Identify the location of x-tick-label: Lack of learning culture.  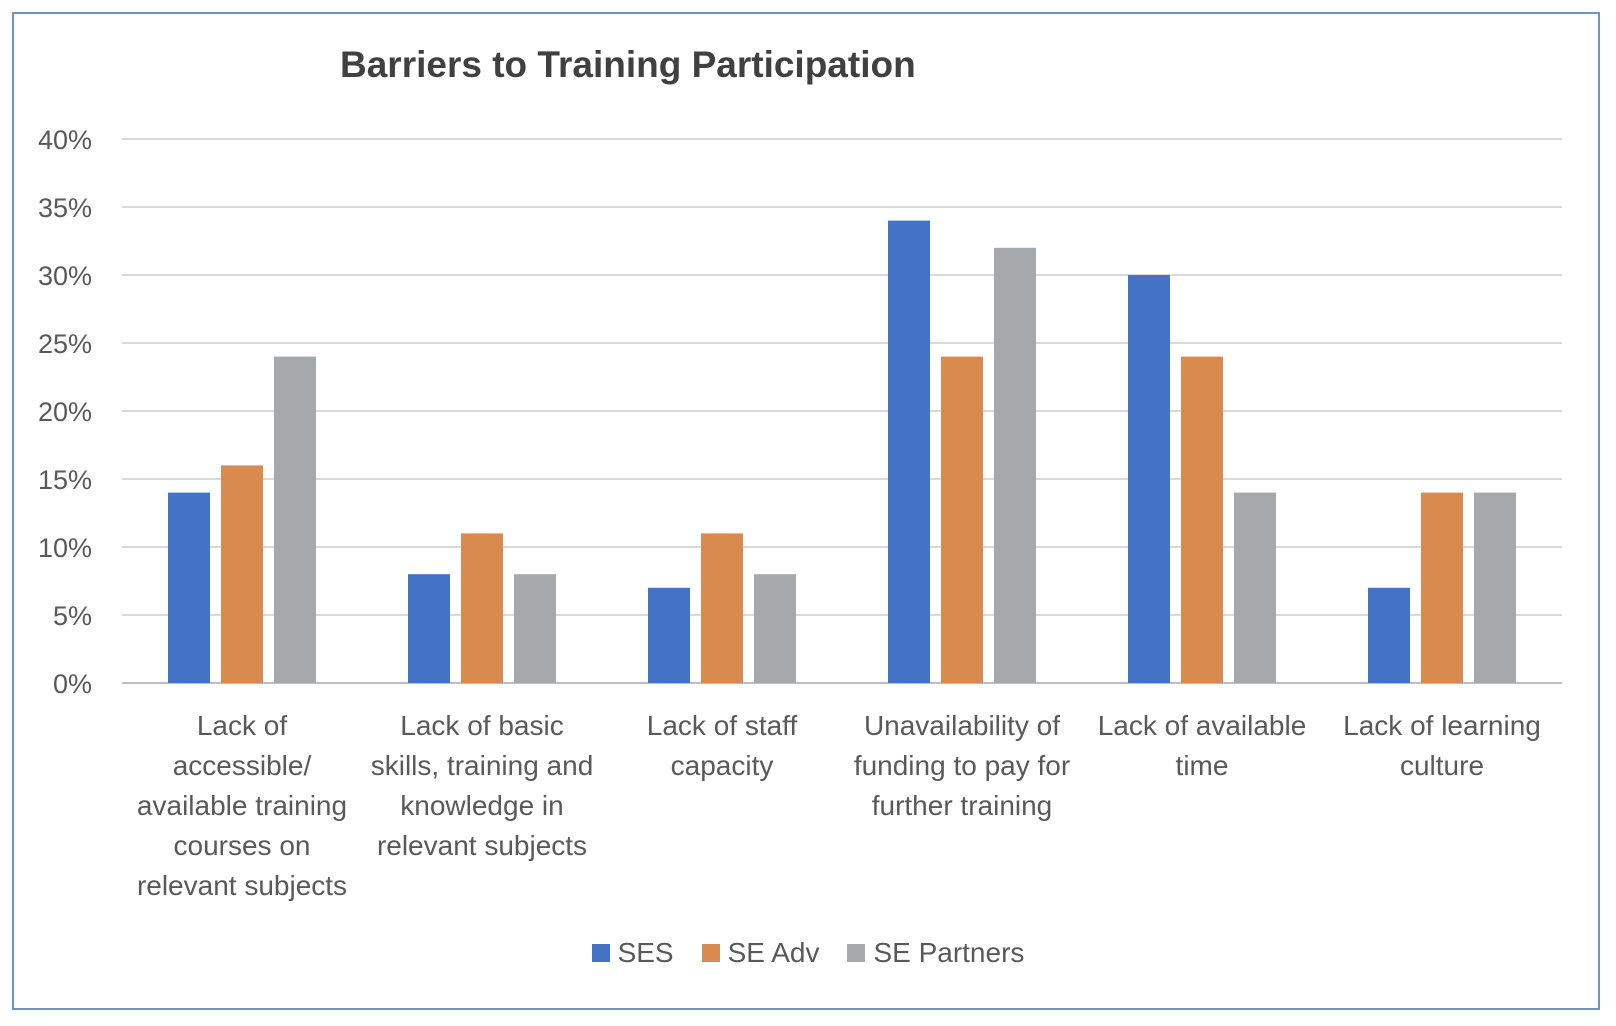
(1442, 745).